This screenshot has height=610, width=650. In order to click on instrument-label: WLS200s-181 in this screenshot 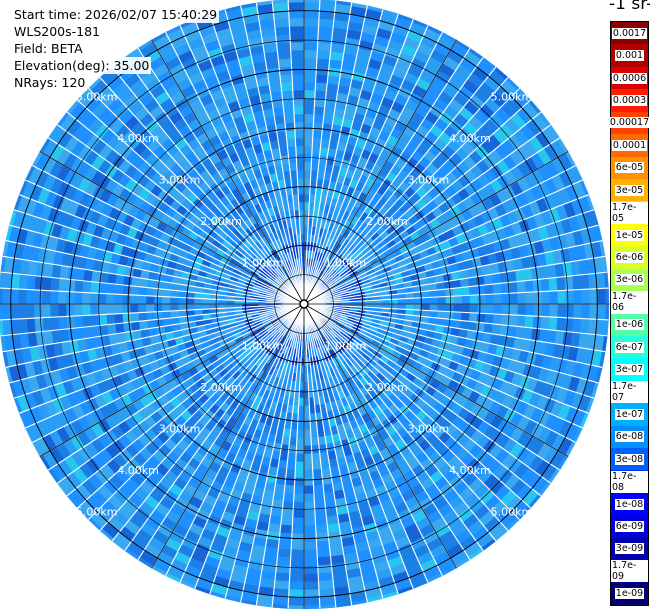, I will do `click(57, 31)`.